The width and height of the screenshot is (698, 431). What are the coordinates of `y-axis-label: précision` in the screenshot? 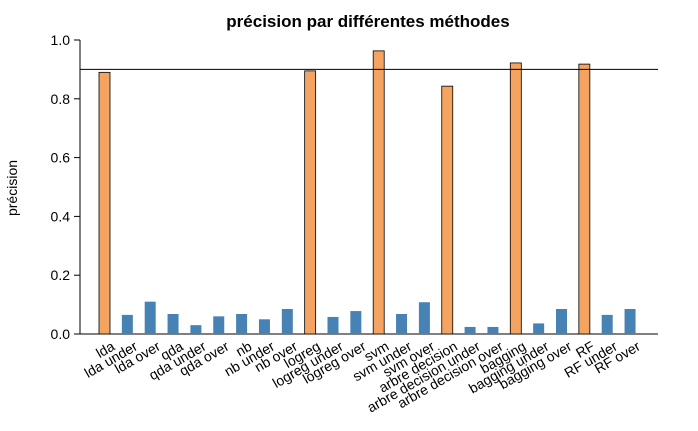 It's located at (12, 188).